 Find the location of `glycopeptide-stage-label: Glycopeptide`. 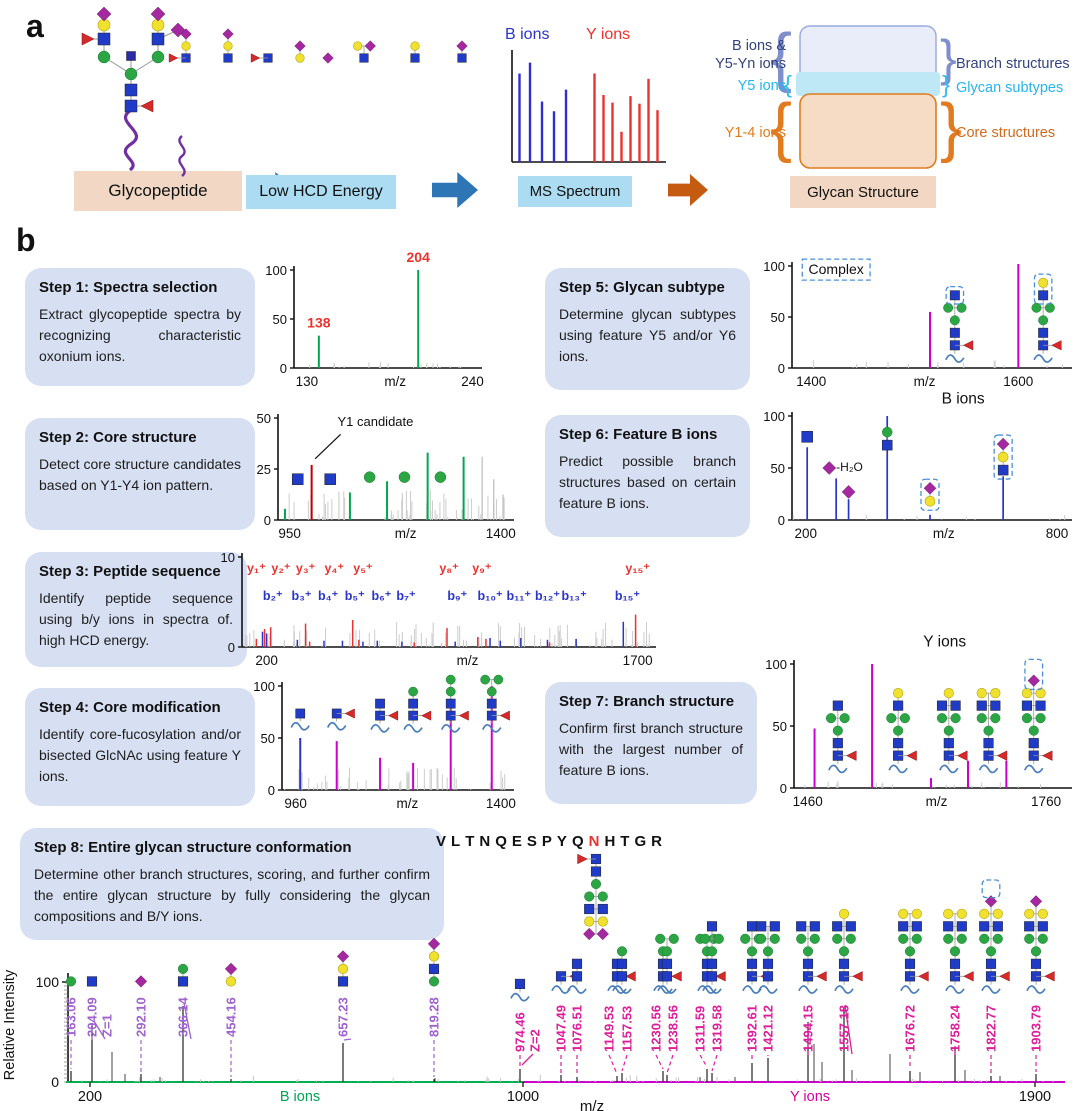

glycopeptide-stage-label: Glycopeptide is located at coordinates (158, 190).